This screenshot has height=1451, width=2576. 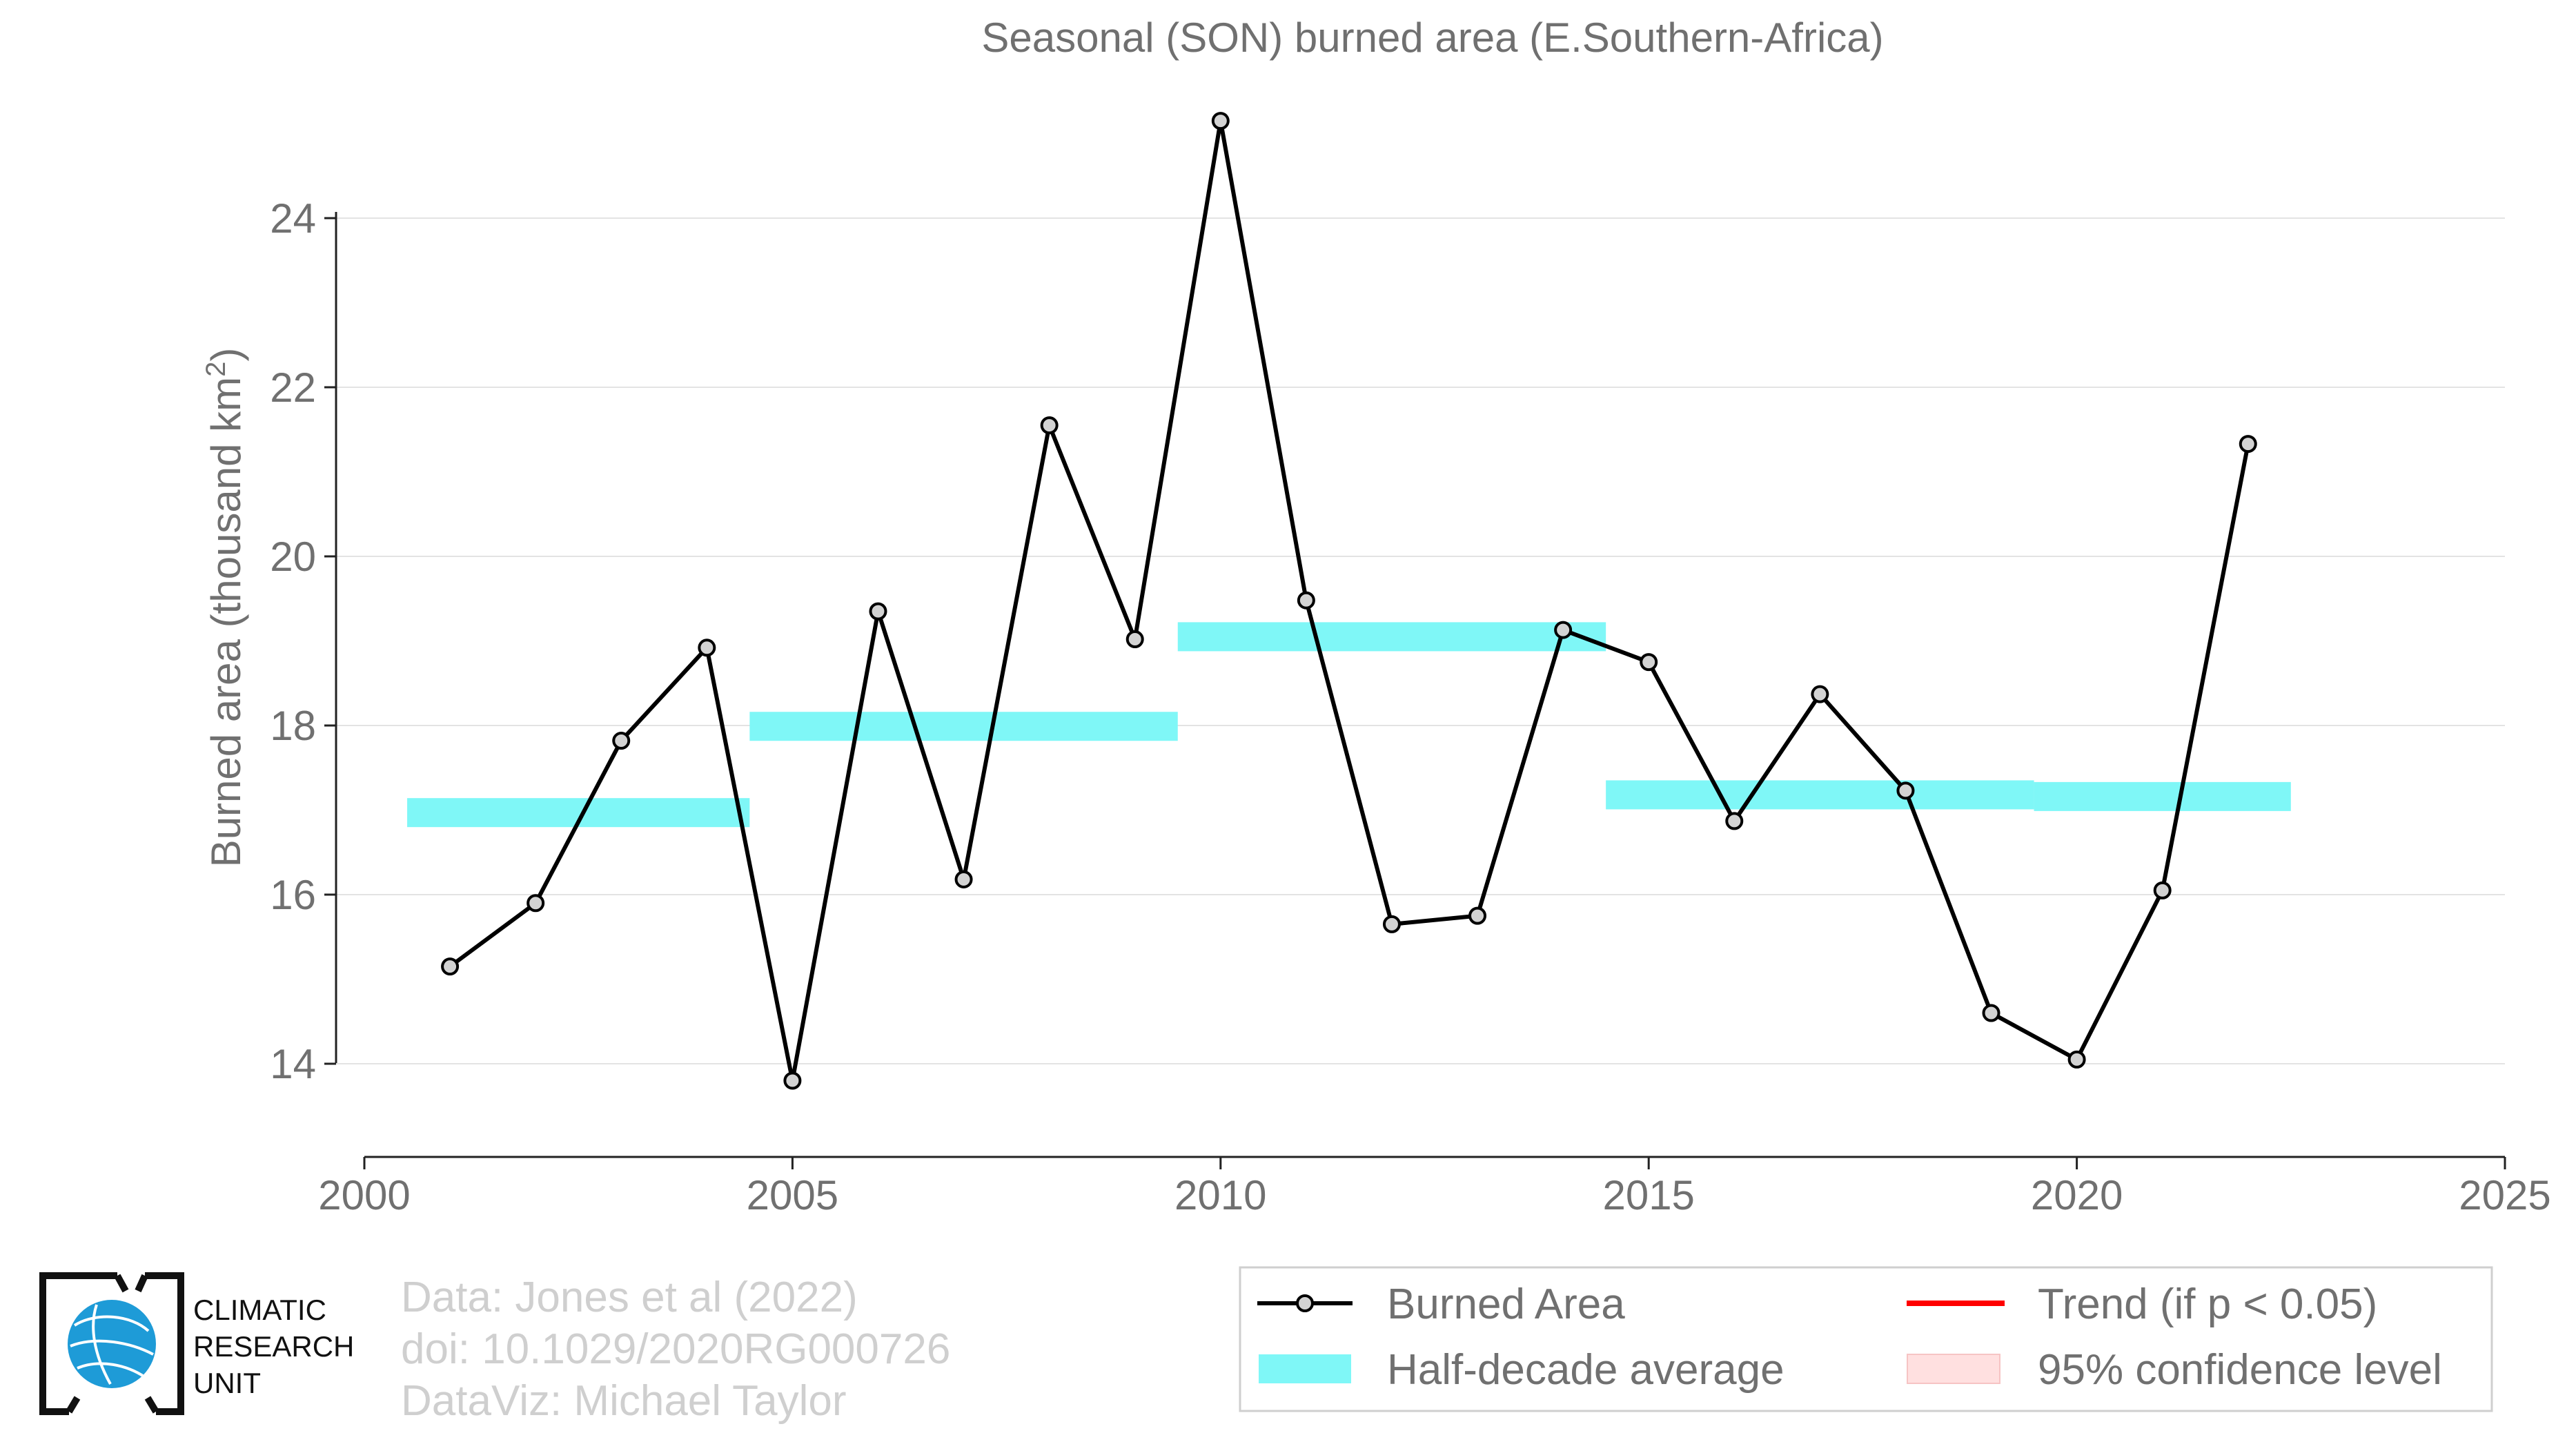 I want to click on cru-logo: CLIMATIC RESEARCH UNIT, so click(x=196, y=1344).